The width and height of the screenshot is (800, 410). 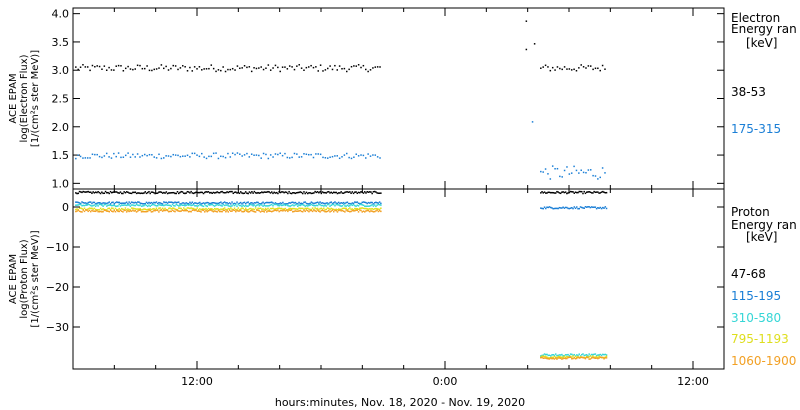 What do you see at coordinates (57, 247) in the screenshot?
I see `proton-ytick-label: −10` at bounding box center [57, 247].